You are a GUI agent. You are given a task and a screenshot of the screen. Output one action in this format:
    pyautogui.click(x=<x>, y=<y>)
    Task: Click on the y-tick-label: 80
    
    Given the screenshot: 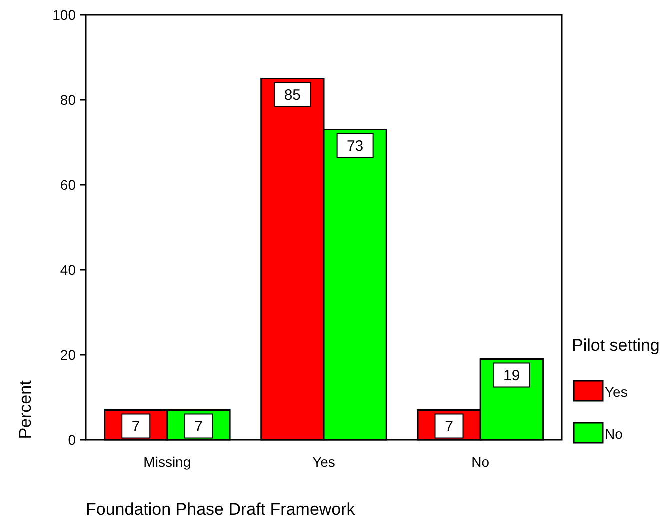 What is the action you would take?
    pyautogui.click(x=68, y=100)
    